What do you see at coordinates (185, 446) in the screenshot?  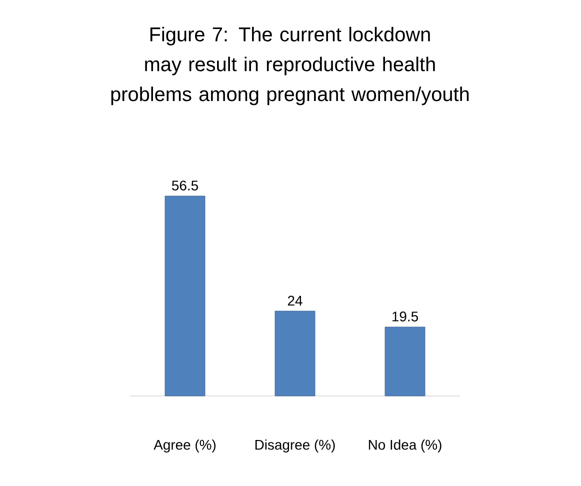 I see `x-tick-label: Agree (%)` at bounding box center [185, 446].